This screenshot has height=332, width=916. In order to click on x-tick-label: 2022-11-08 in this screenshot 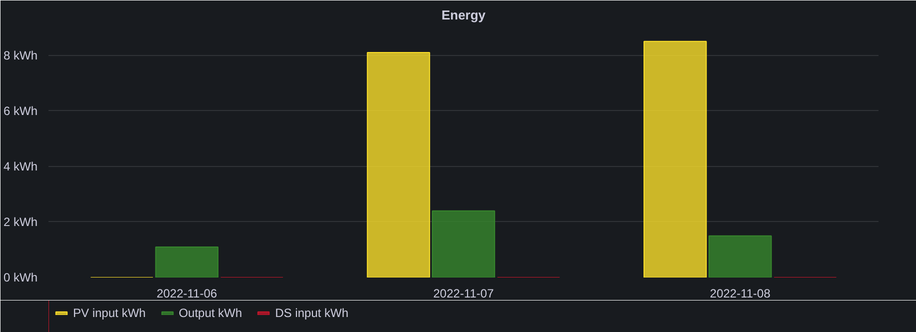, I will do `click(740, 293)`.